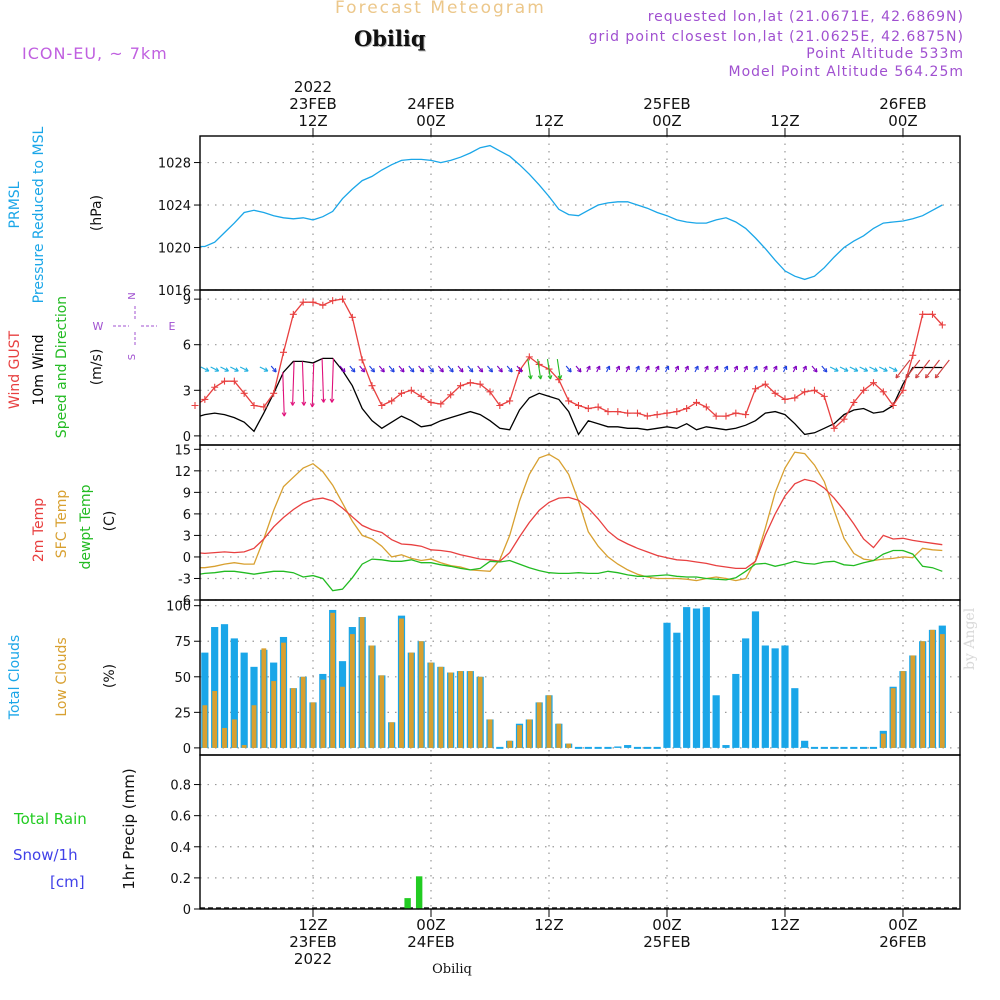 The image size is (1000, 1000). I want to click on y-tick-label: -6, so click(184, 601).